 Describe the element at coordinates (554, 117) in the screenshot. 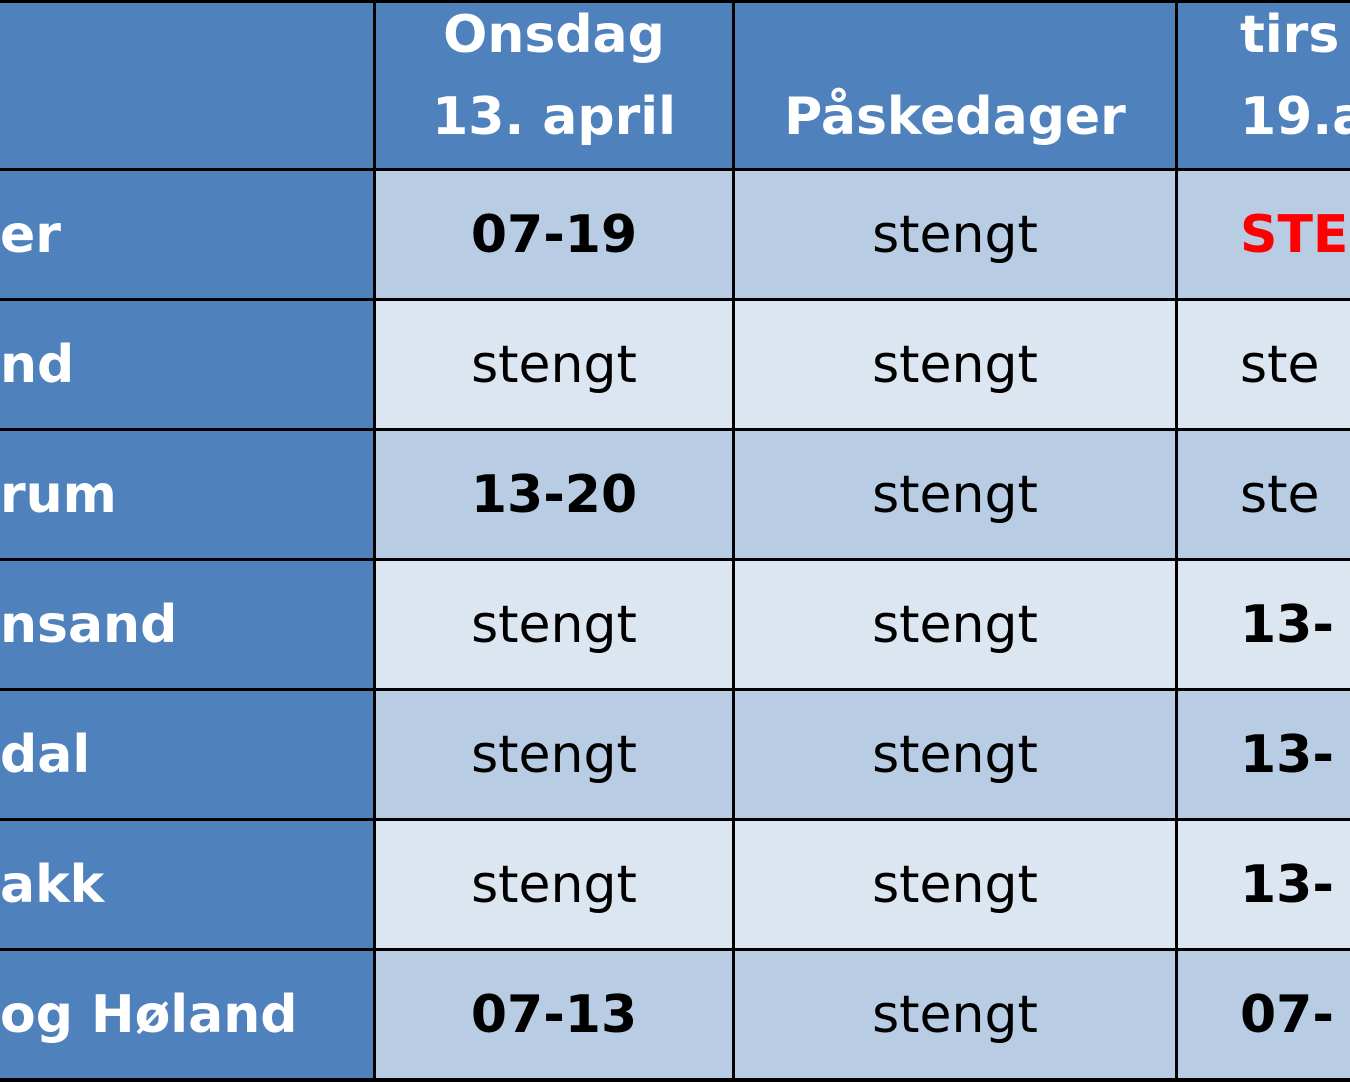

I see `header-text: 13. april` at that location.